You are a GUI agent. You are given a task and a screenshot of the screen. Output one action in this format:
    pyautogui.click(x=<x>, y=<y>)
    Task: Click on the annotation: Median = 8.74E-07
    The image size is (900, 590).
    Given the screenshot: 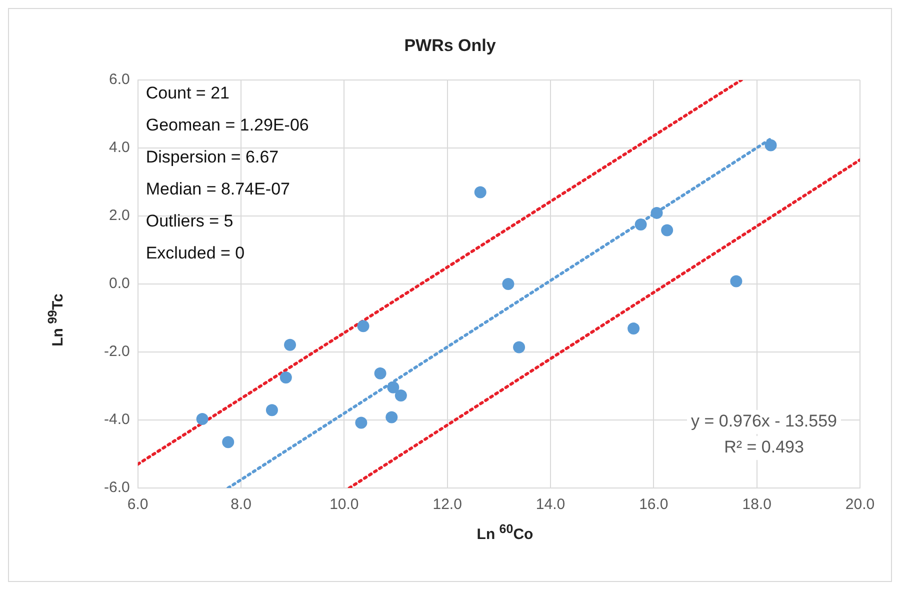 What is the action you would take?
    pyautogui.click(x=218, y=189)
    